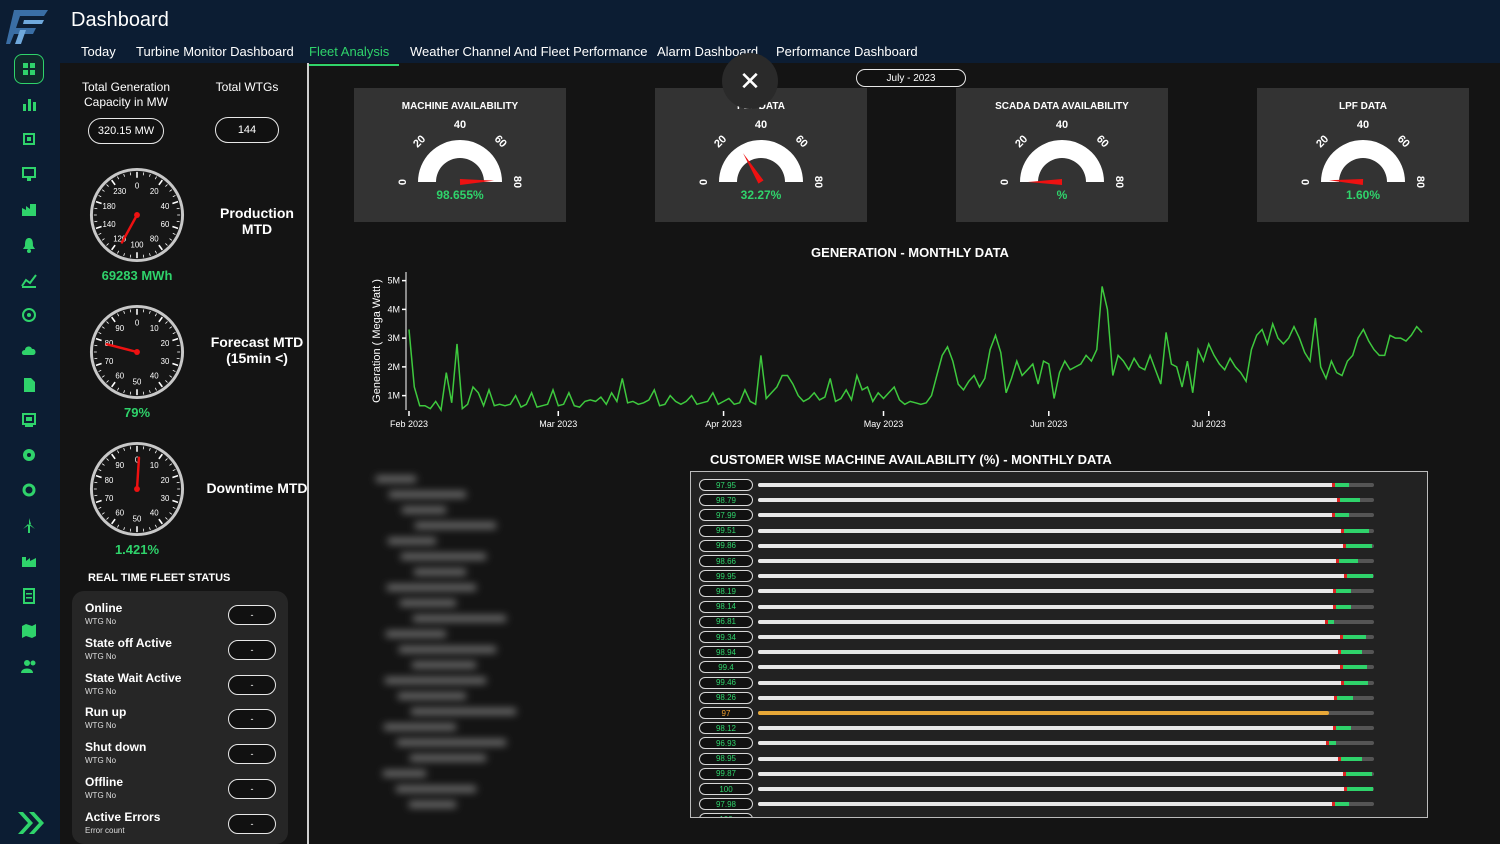  I want to click on wtg-label: Total WTGs, so click(247, 87).